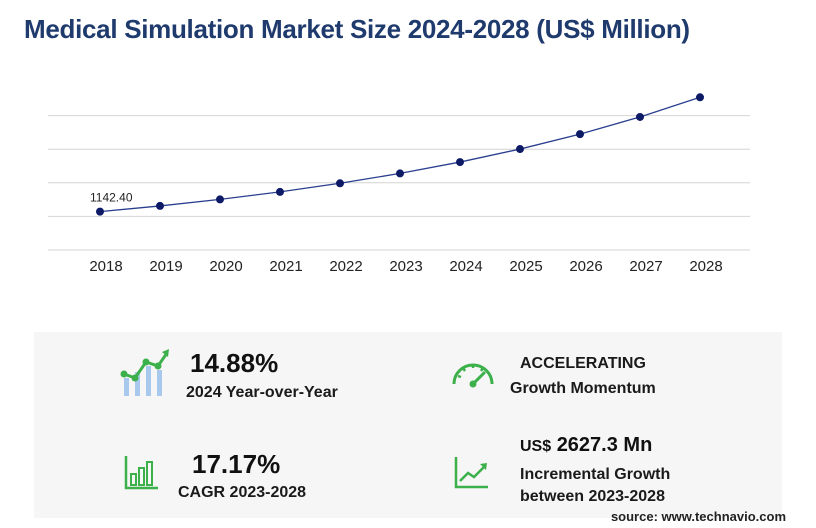 This screenshot has height=528, width=816. I want to click on incremental-line1: Incremental Growth, so click(595, 474).